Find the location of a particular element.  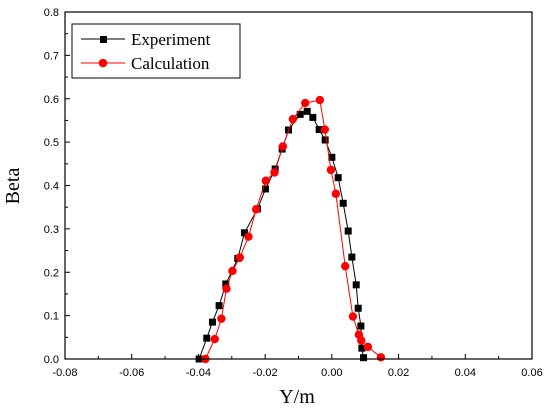

legend-entry-calculation: Calculation is located at coordinates (145, 63).